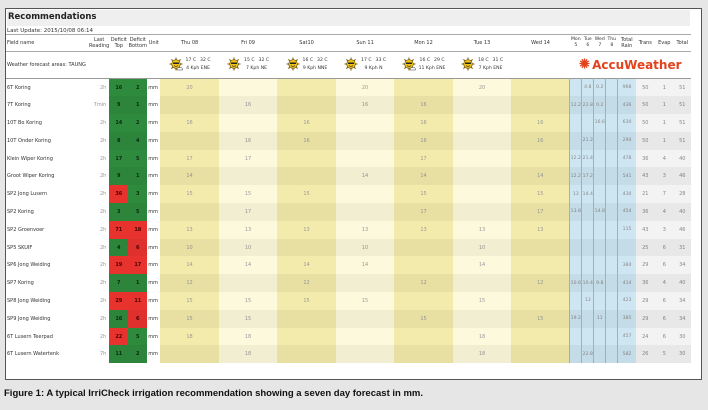  Describe the element at coordinates (575, 105) in the screenshot. I see `rain-day: 12.2` at that location.